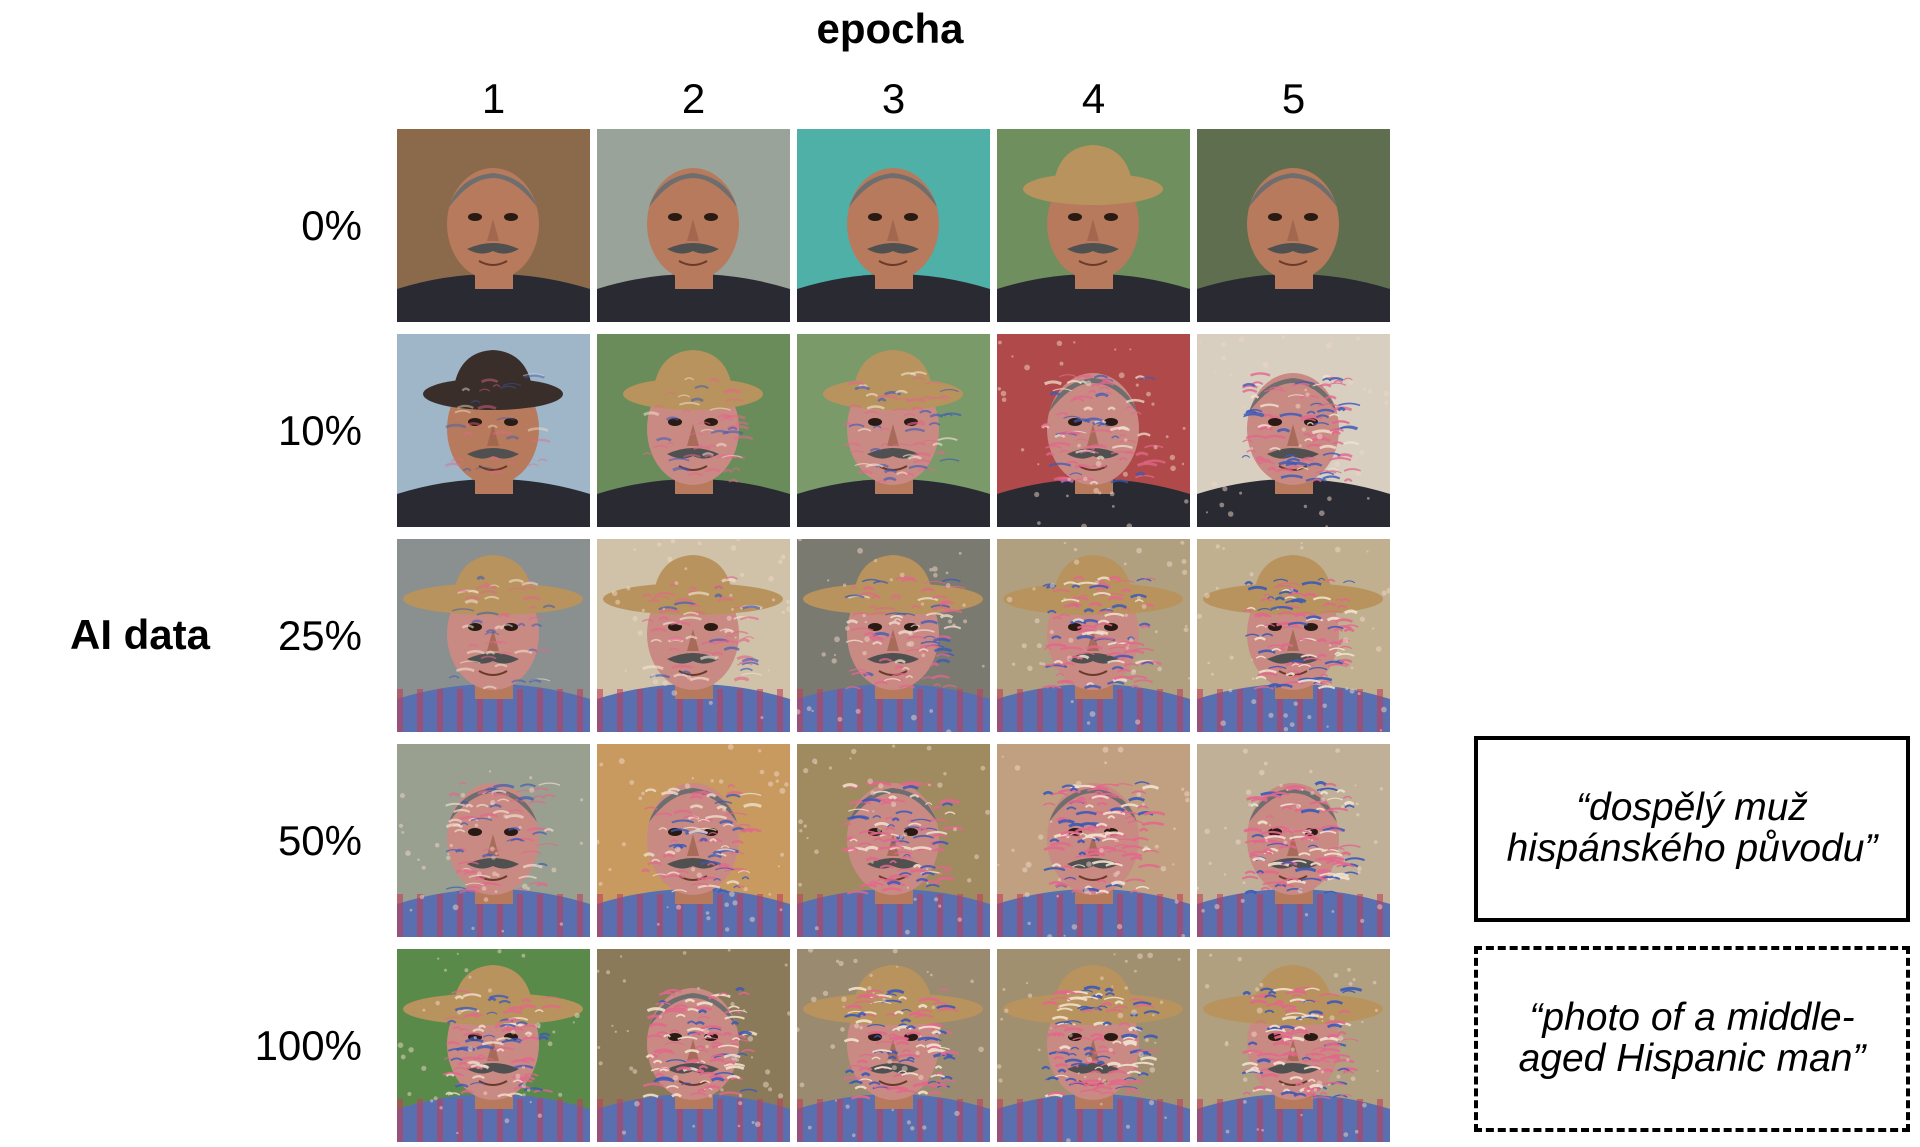 The width and height of the screenshot is (1920, 1147). I want to click on portrait-image-row1-col5, so click(1293, 430).